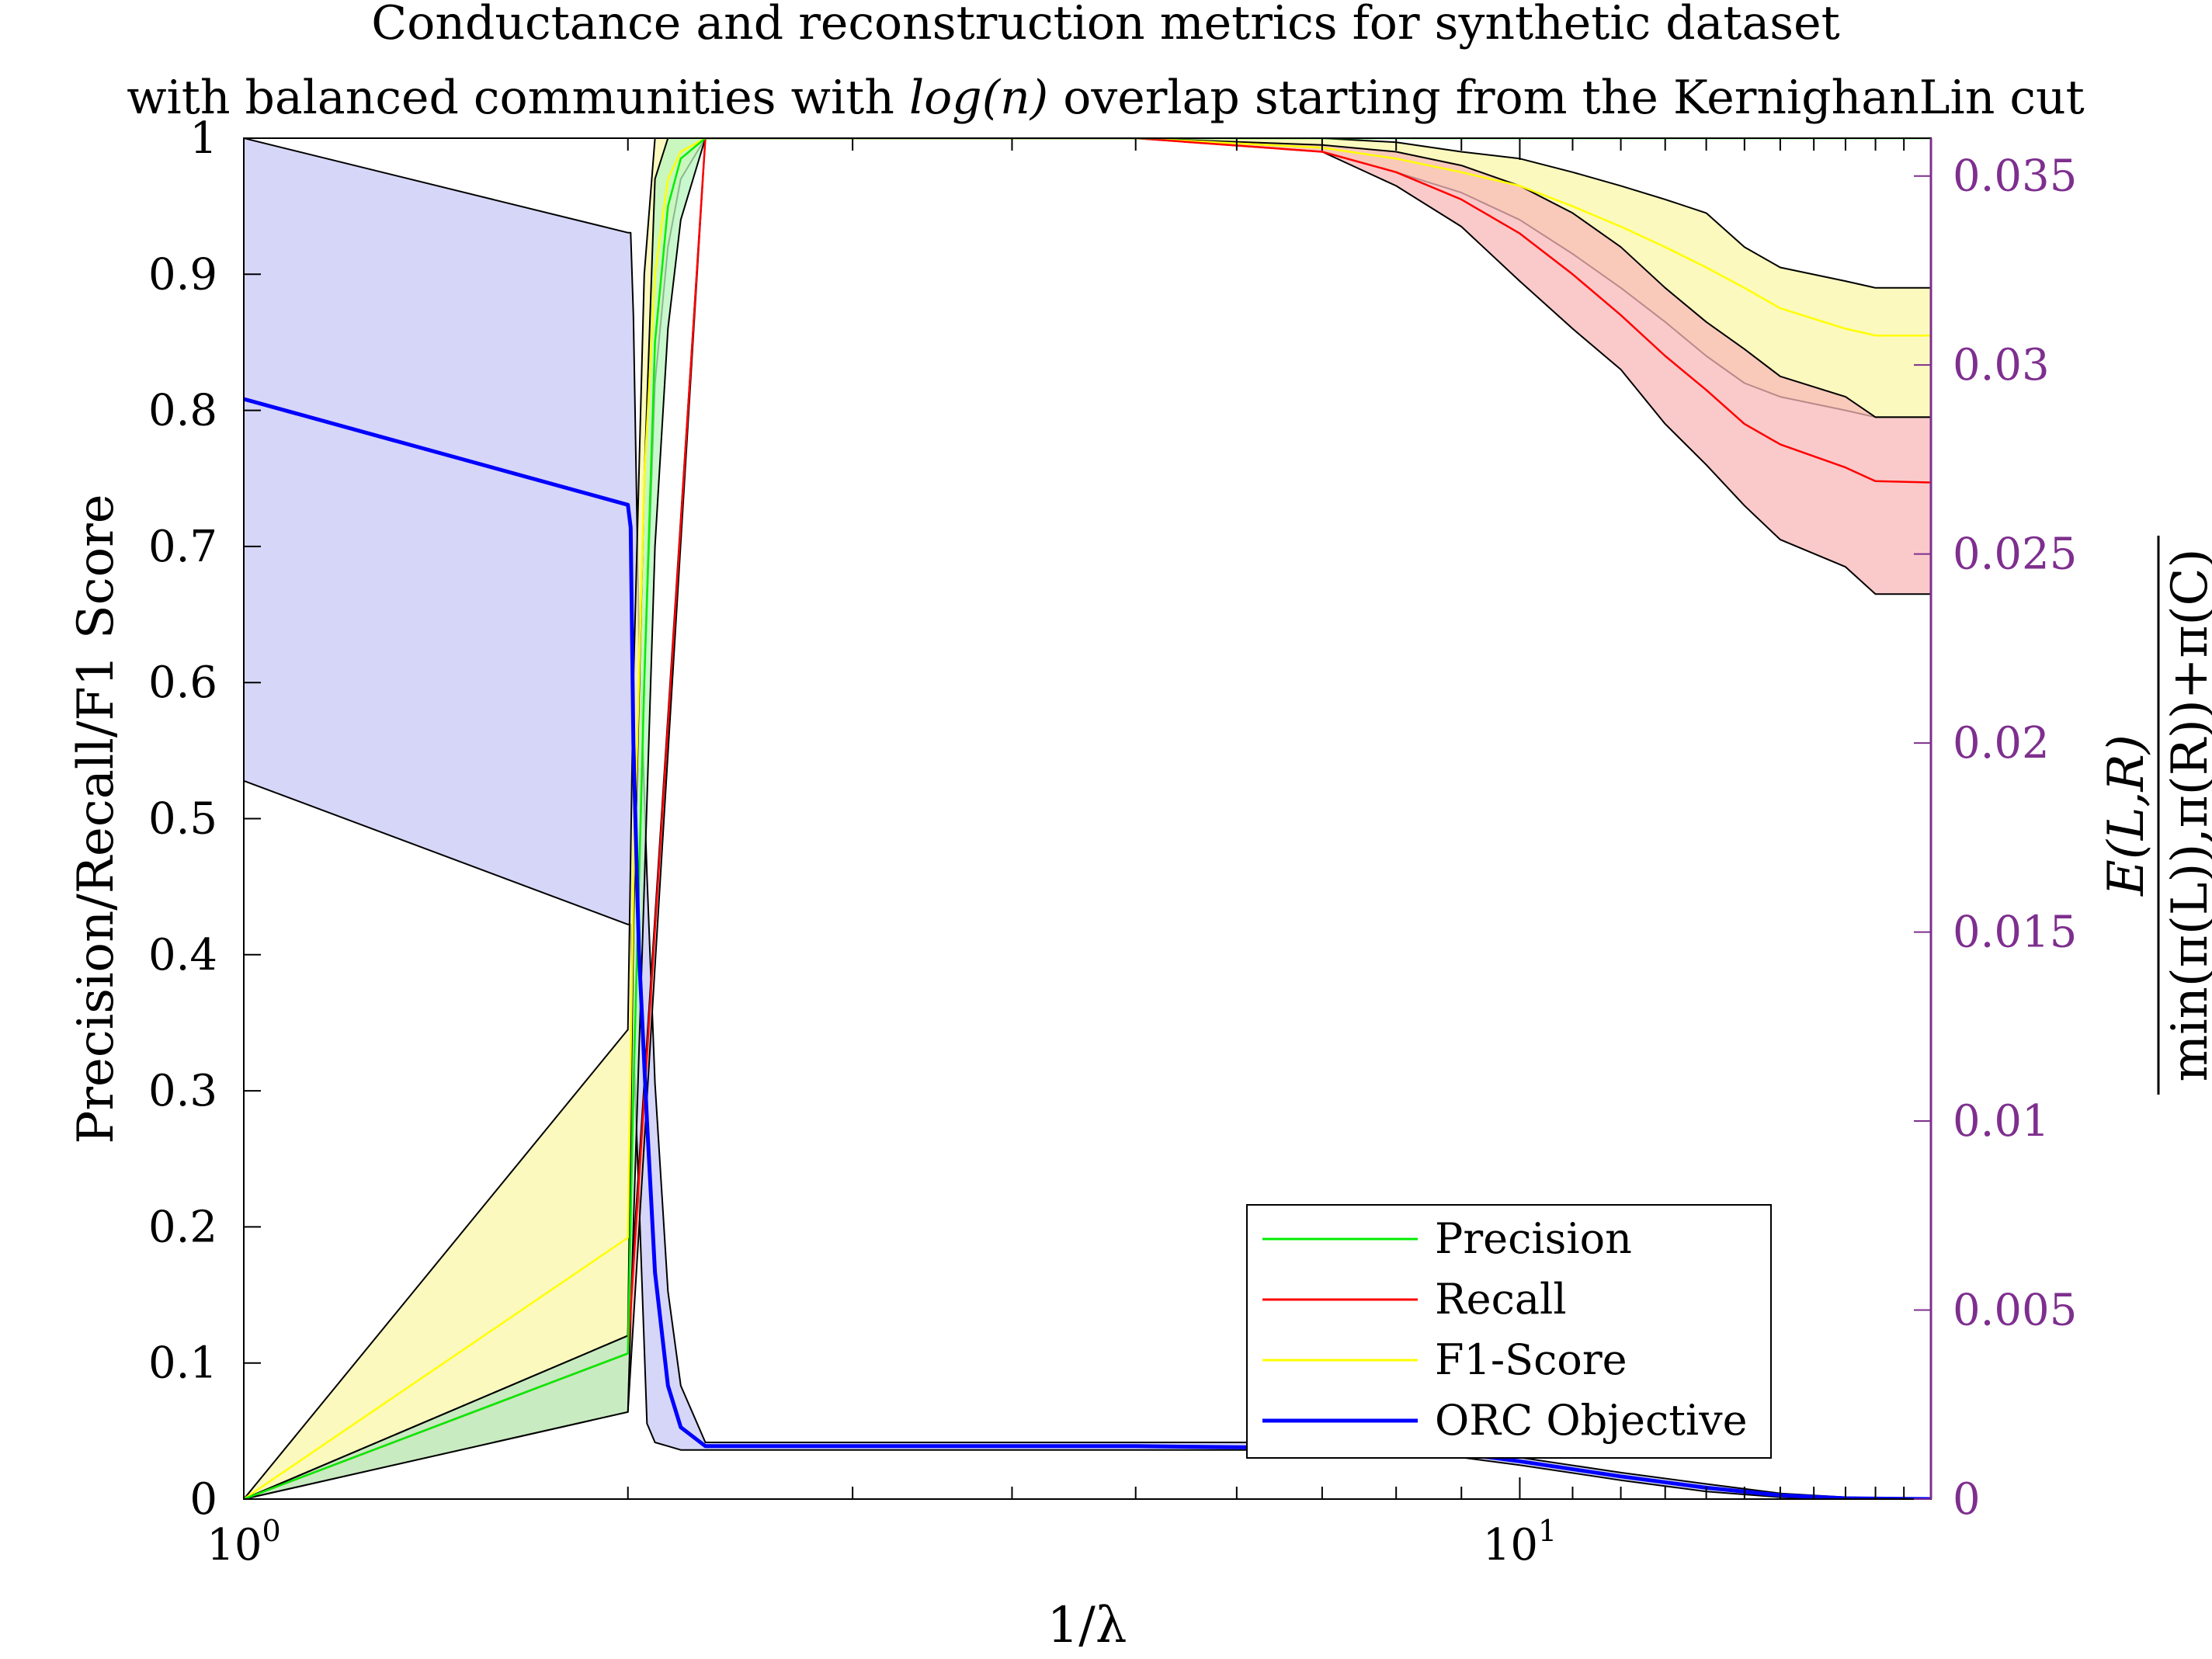 The height and width of the screenshot is (1659, 2212). What do you see at coordinates (203, 138) in the screenshot?
I see `left-y-tick-label: 1` at bounding box center [203, 138].